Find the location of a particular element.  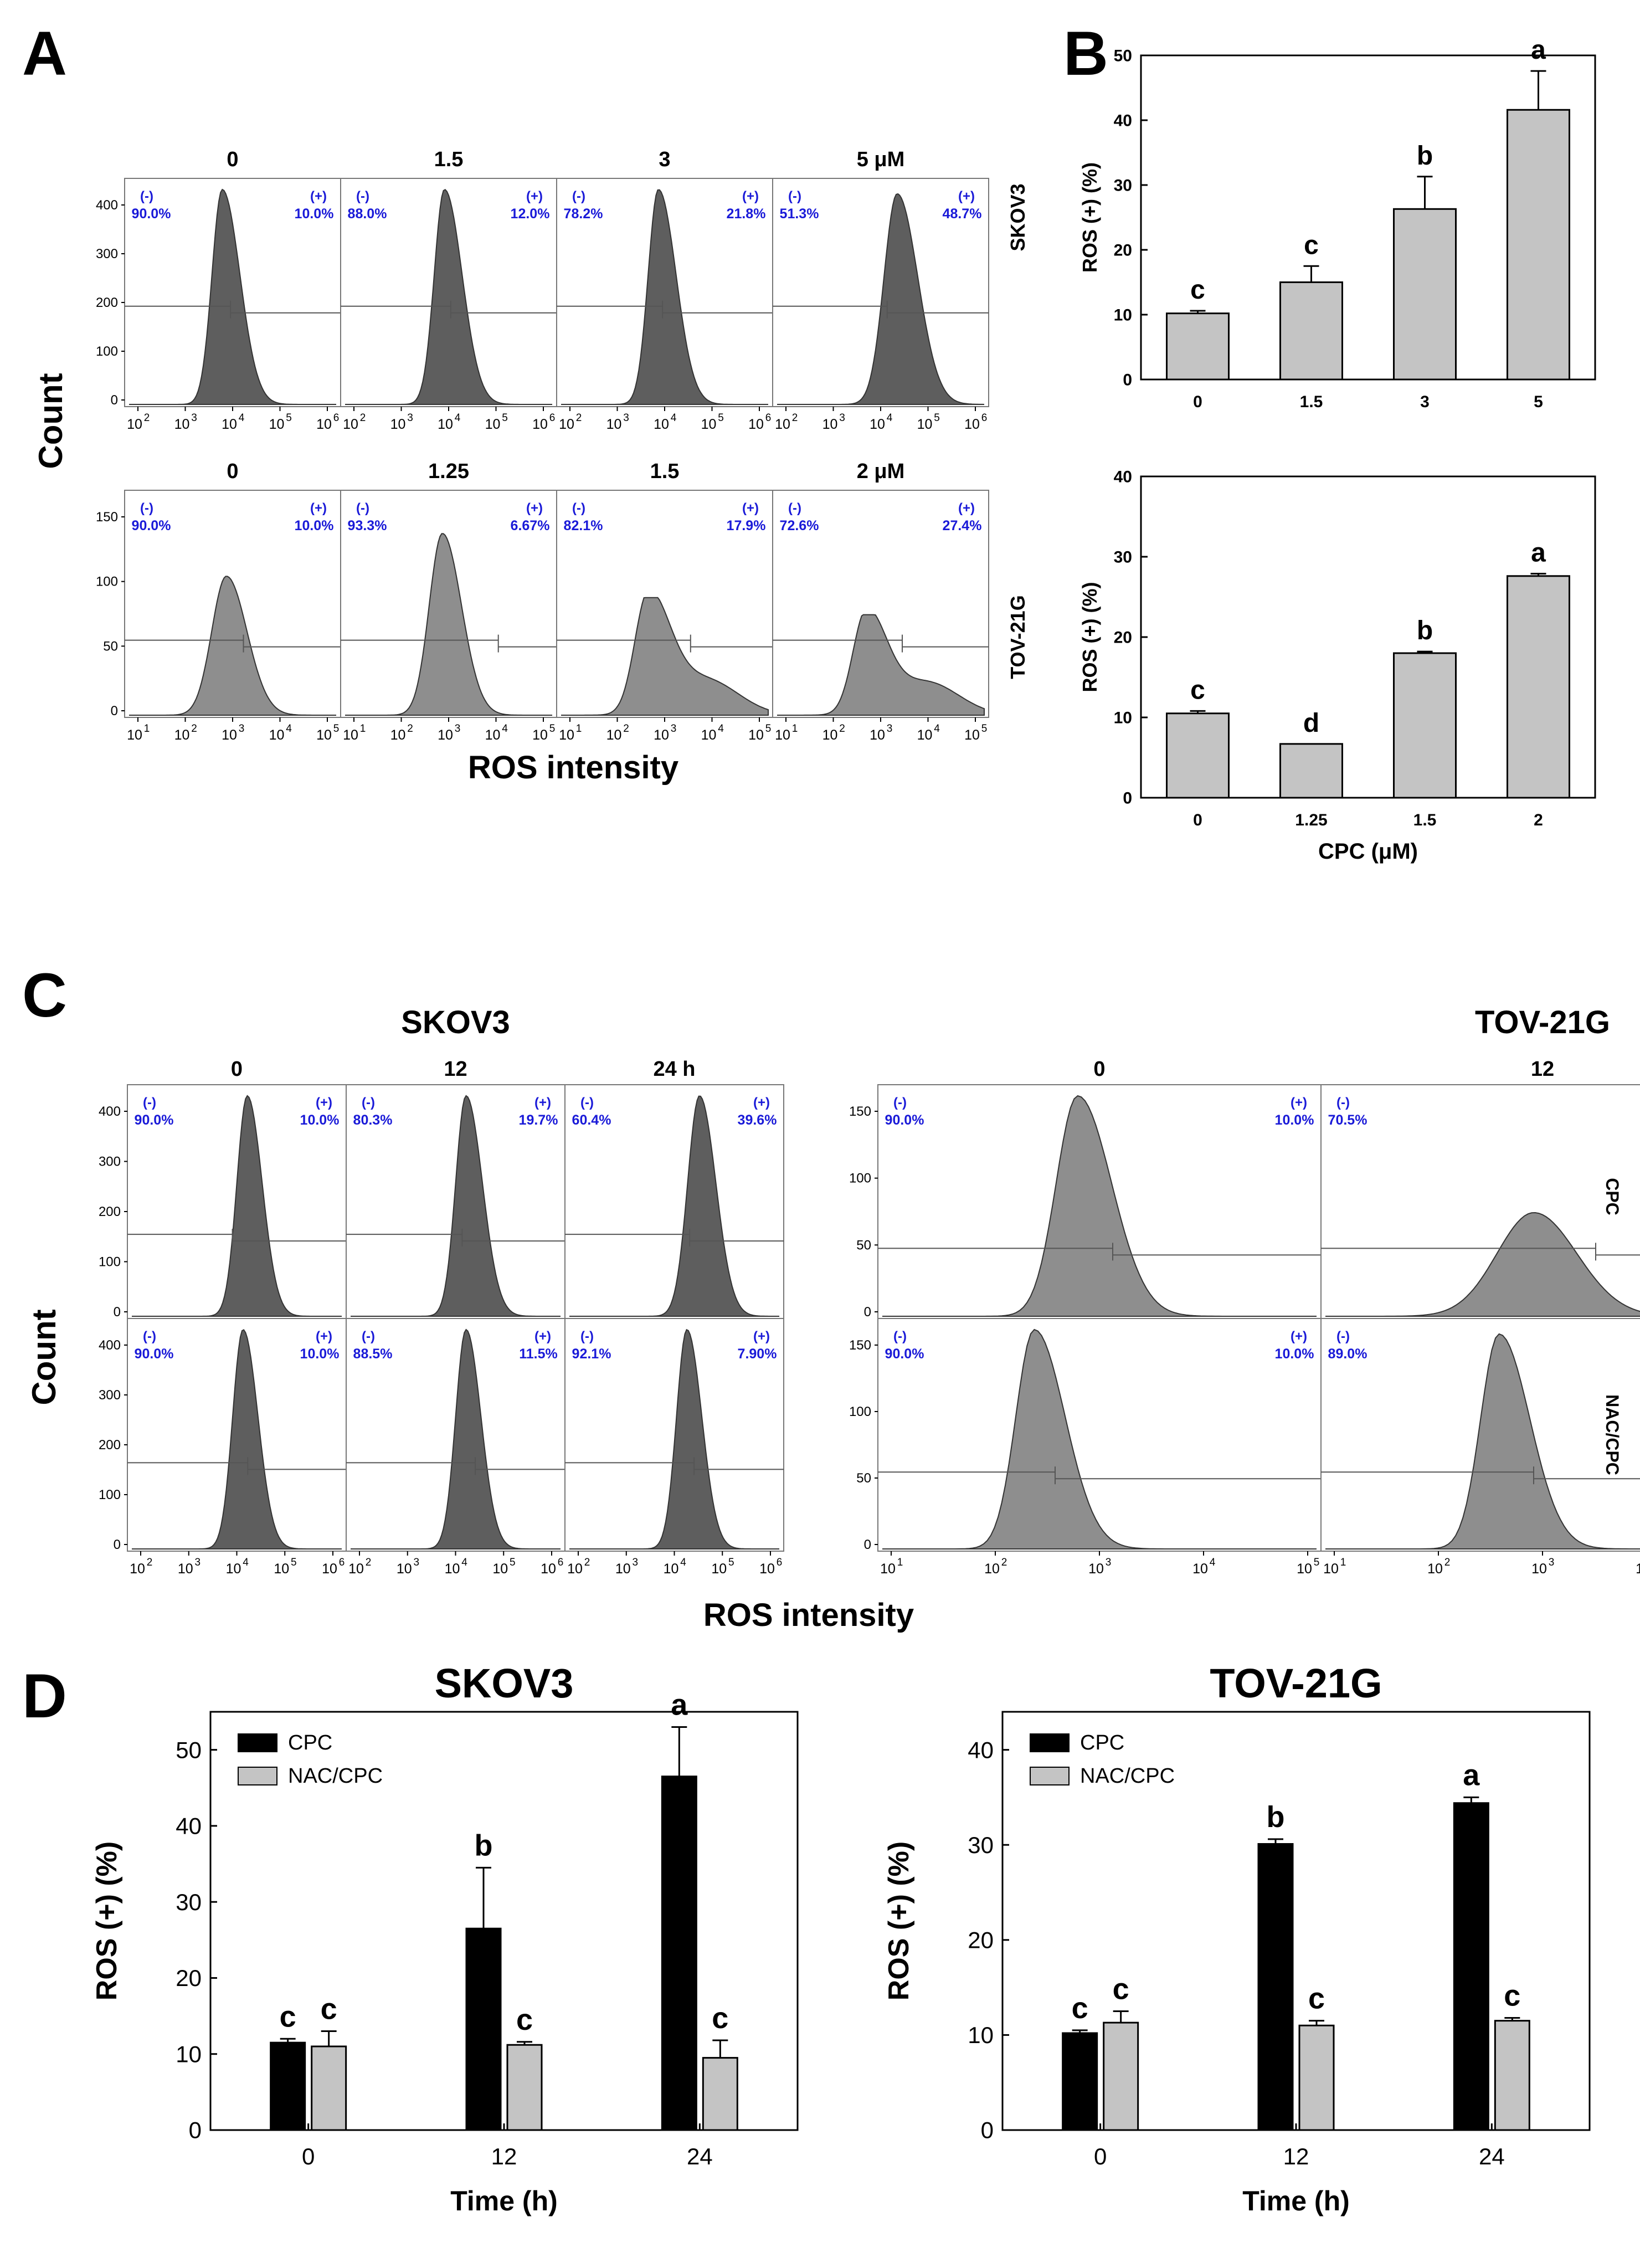

x-tick-label: 24 is located at coordinates (700, 2156).